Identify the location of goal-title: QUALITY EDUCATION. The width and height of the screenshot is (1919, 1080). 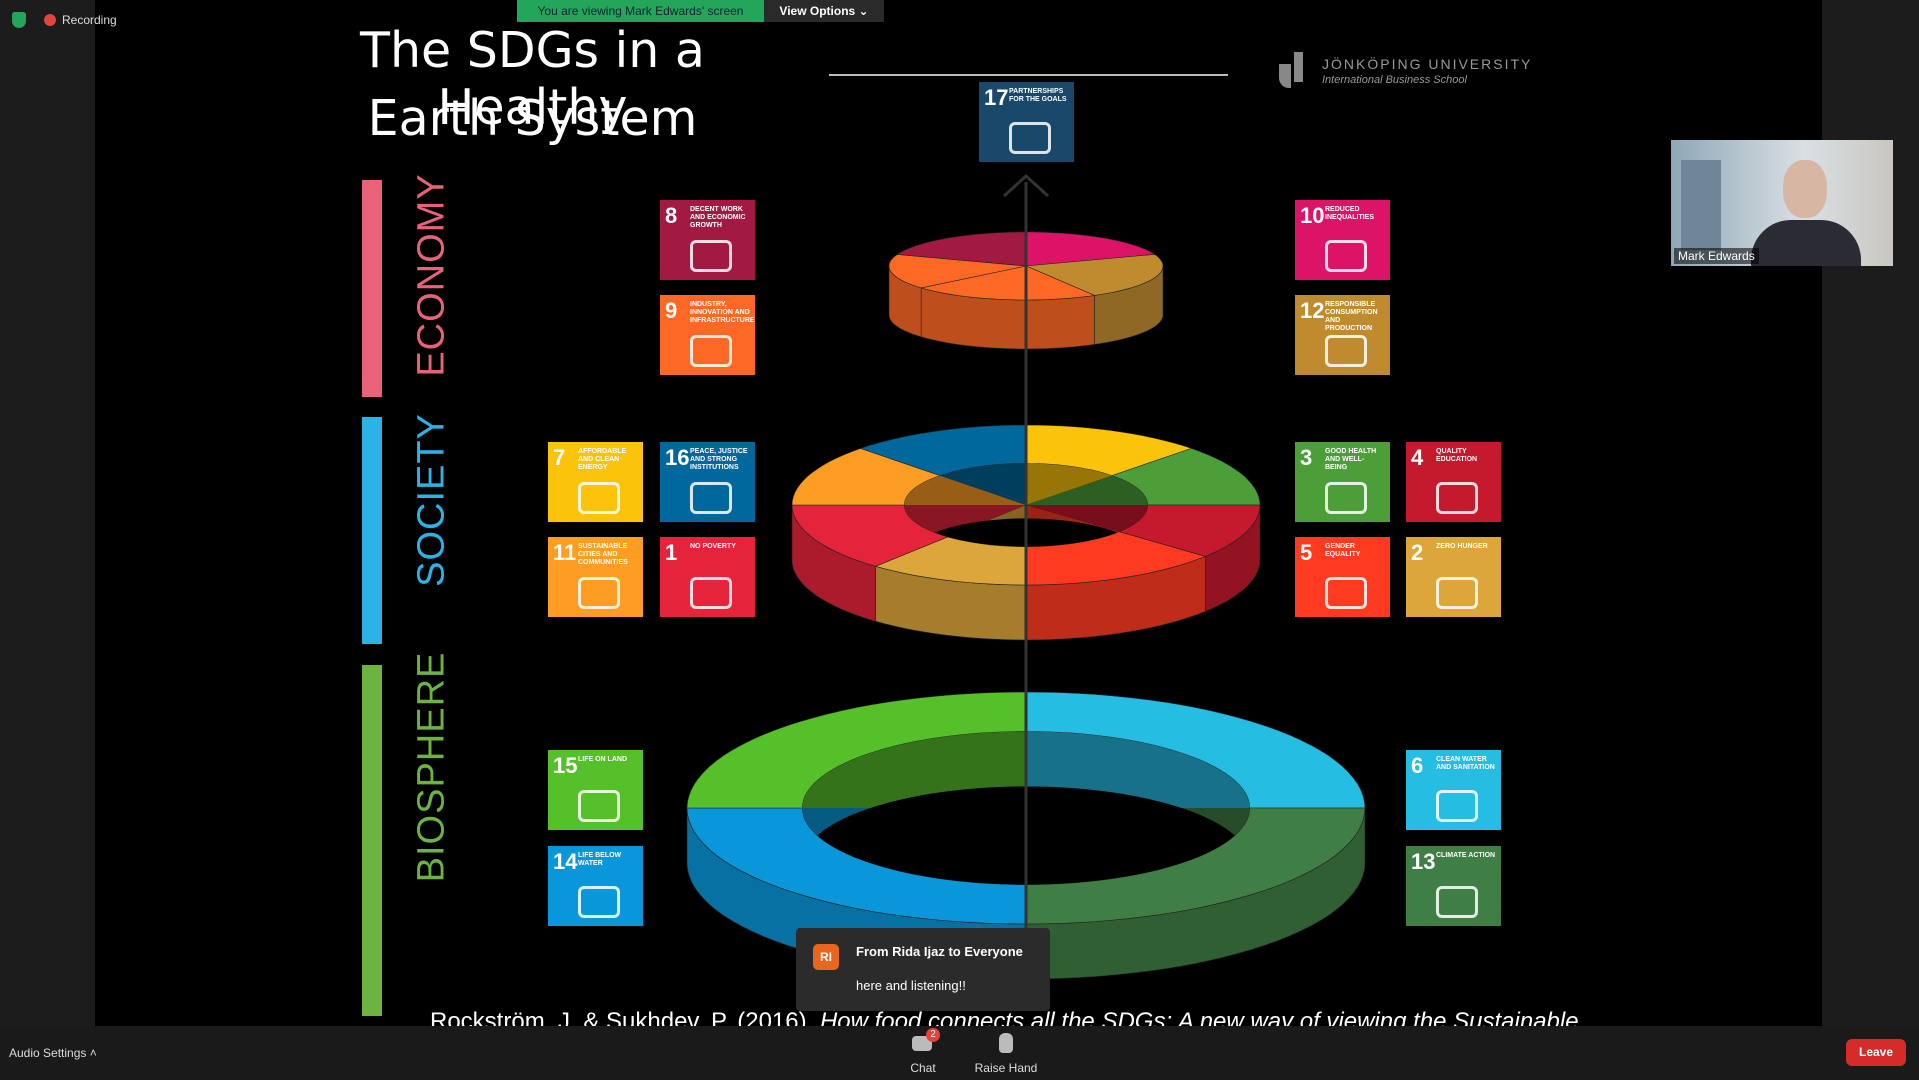
(1457, 455).